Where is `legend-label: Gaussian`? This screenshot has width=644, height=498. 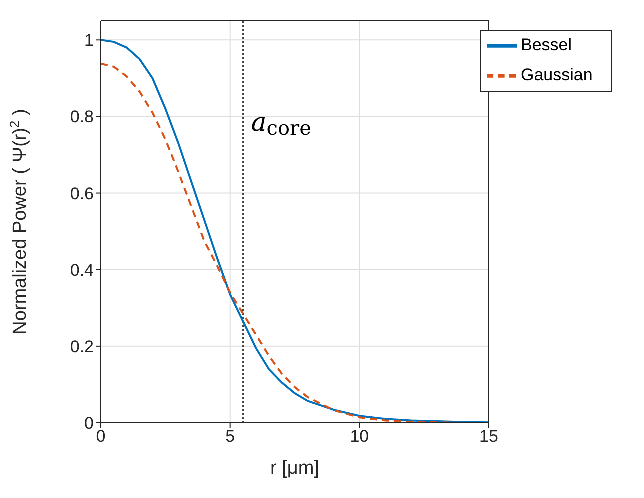
legend-label: Gaussian is located at coordinates (557, 74).